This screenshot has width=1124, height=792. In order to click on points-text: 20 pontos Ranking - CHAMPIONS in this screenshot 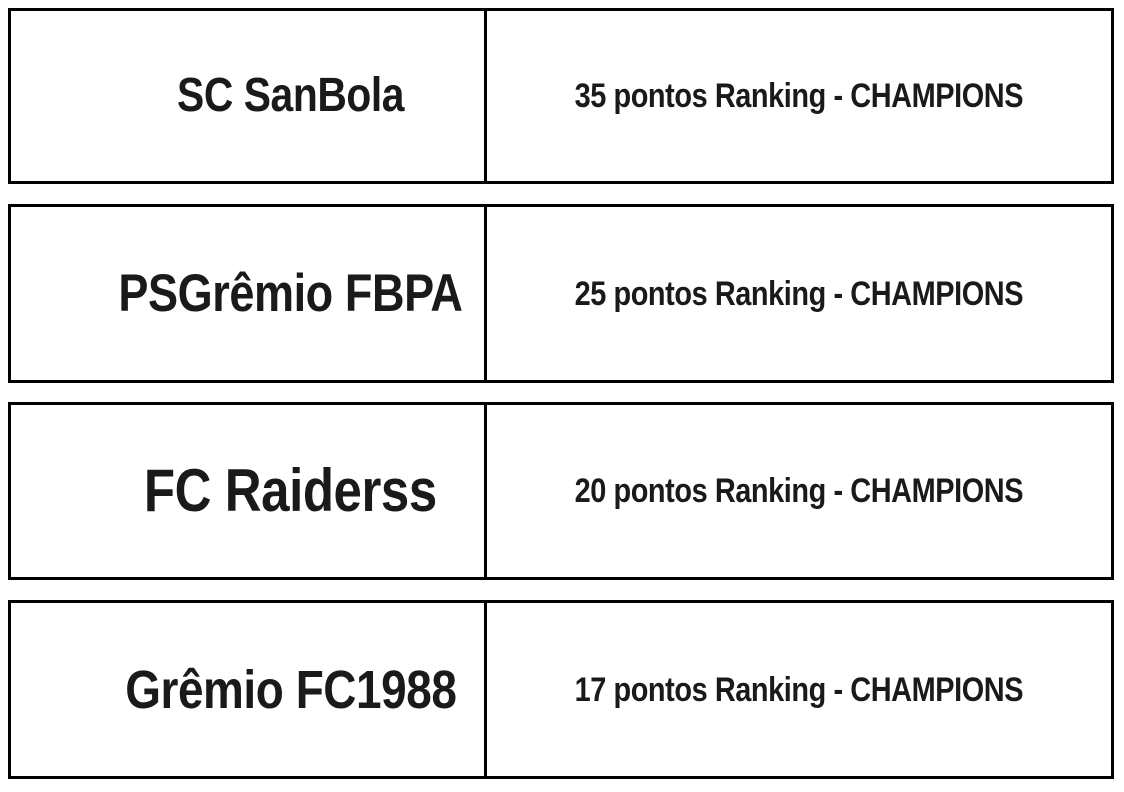, I will do `click(799, 491)`.